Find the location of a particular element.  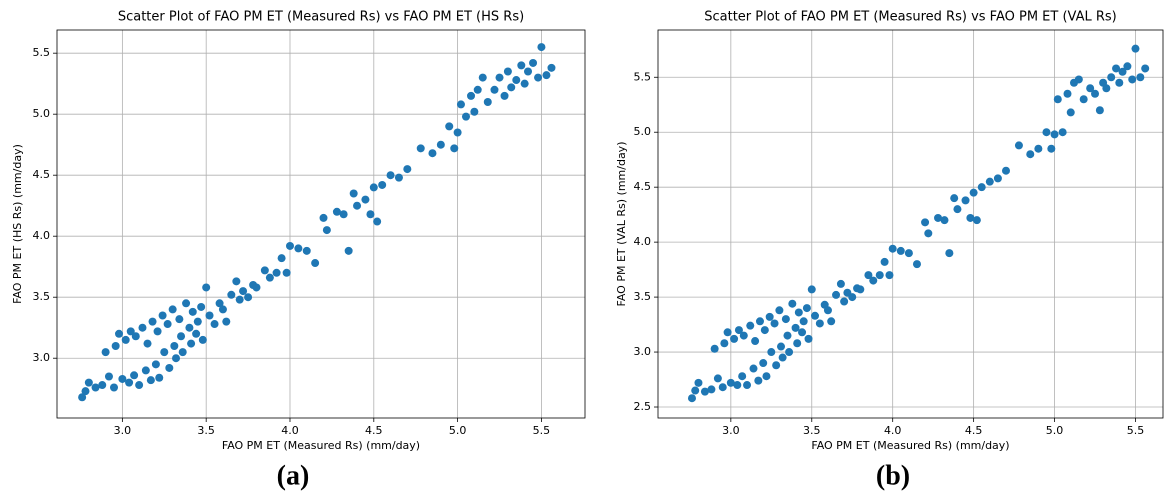

y-tick-label: 5.0 is located at coordinates (42, 113).